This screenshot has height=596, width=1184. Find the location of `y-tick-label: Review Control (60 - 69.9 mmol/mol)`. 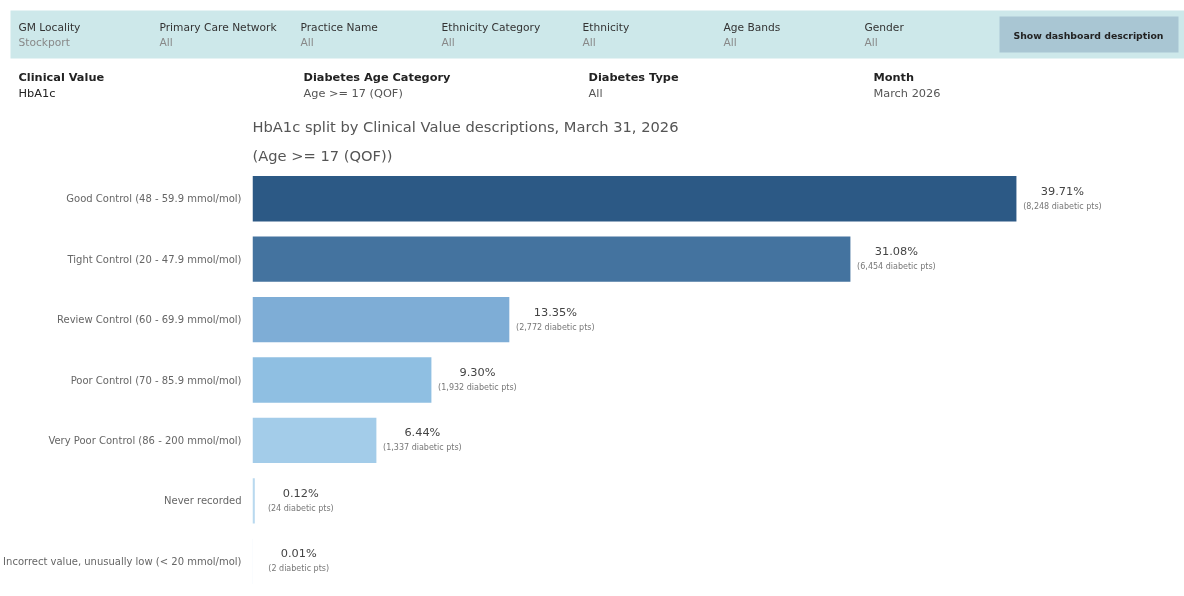

y-tick-label: Review Control (60 - 69.9 mmol/mol) is located at coordinates (149, 320).